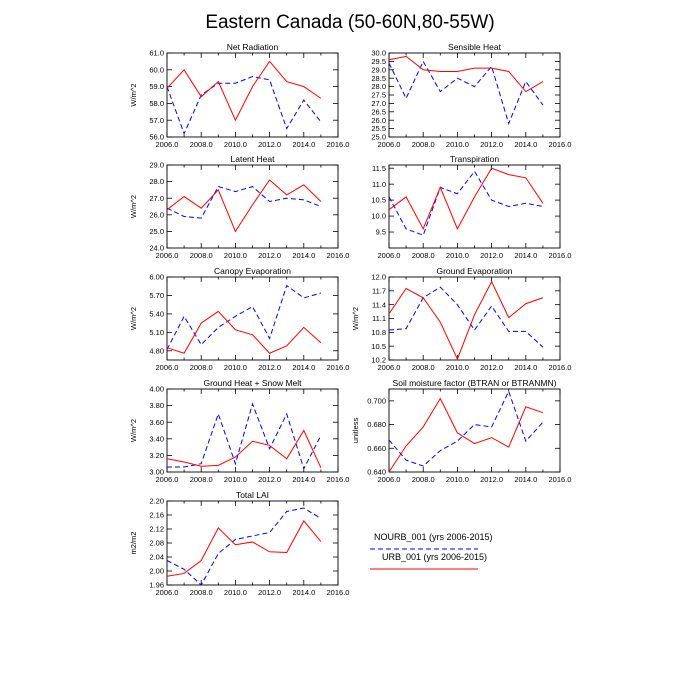 This screenshot has height=700, width=700. What do you see at coordinates (156, 389) in the screenshot?
I see `y-tick-label: 4.00` at bounding box center [156, 389].